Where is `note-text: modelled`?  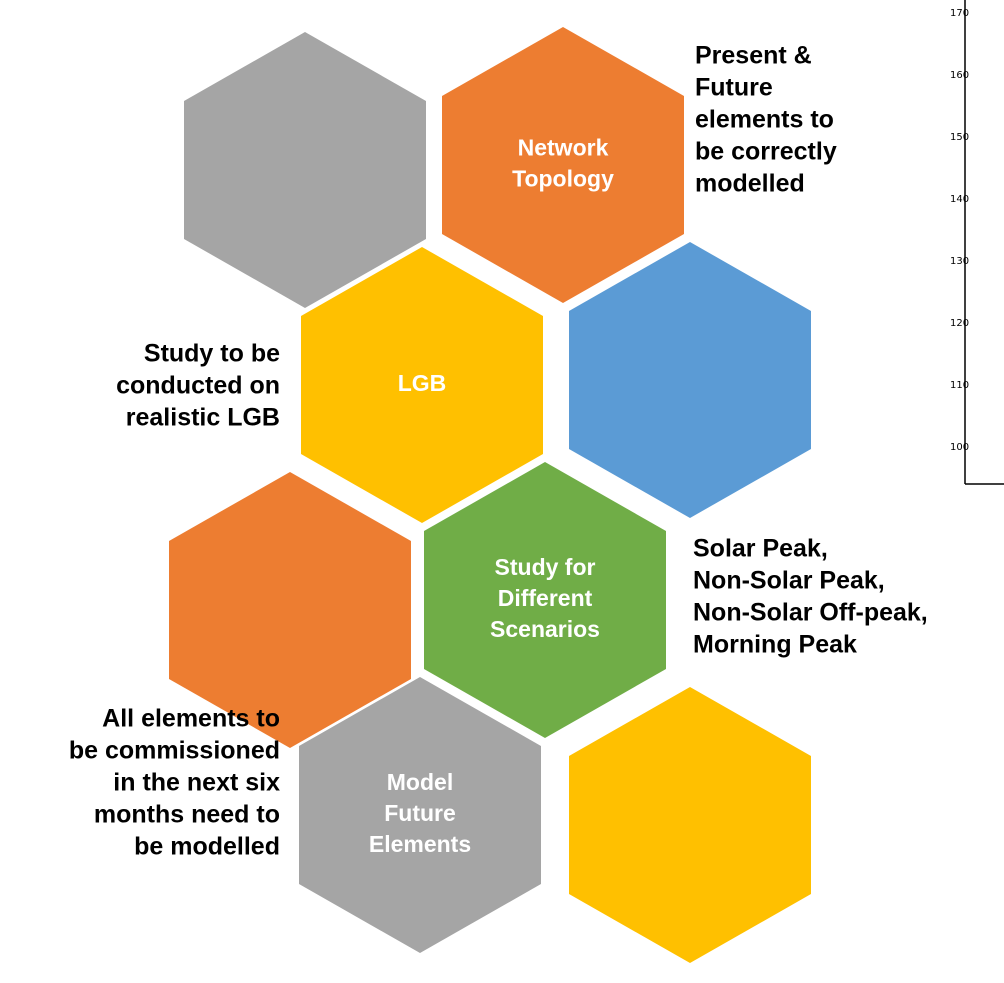
note-text: modelled is located at coordinates (750, 184).